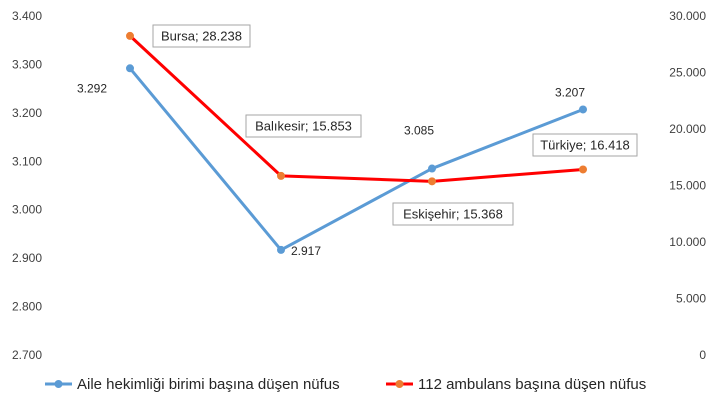 The height and width of the screenshot is (416, 719). Describe the element at coordinates (691, 299) in the screenshot. I see `right-tick-label: 5.000` at that location.